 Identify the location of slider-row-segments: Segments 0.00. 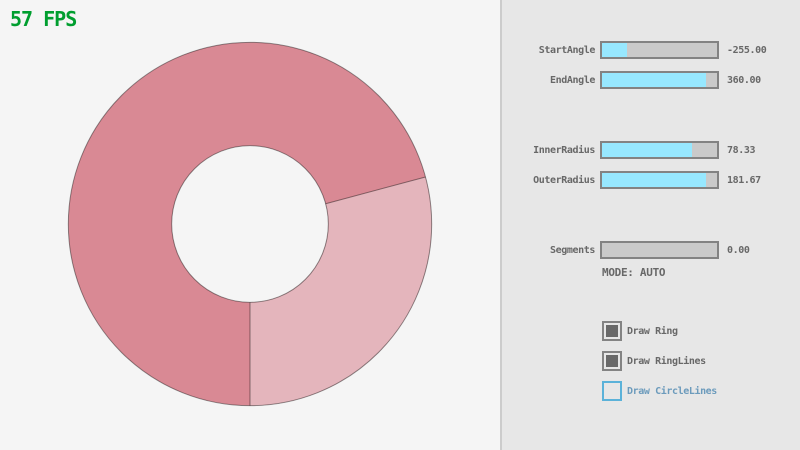
(626, 250).